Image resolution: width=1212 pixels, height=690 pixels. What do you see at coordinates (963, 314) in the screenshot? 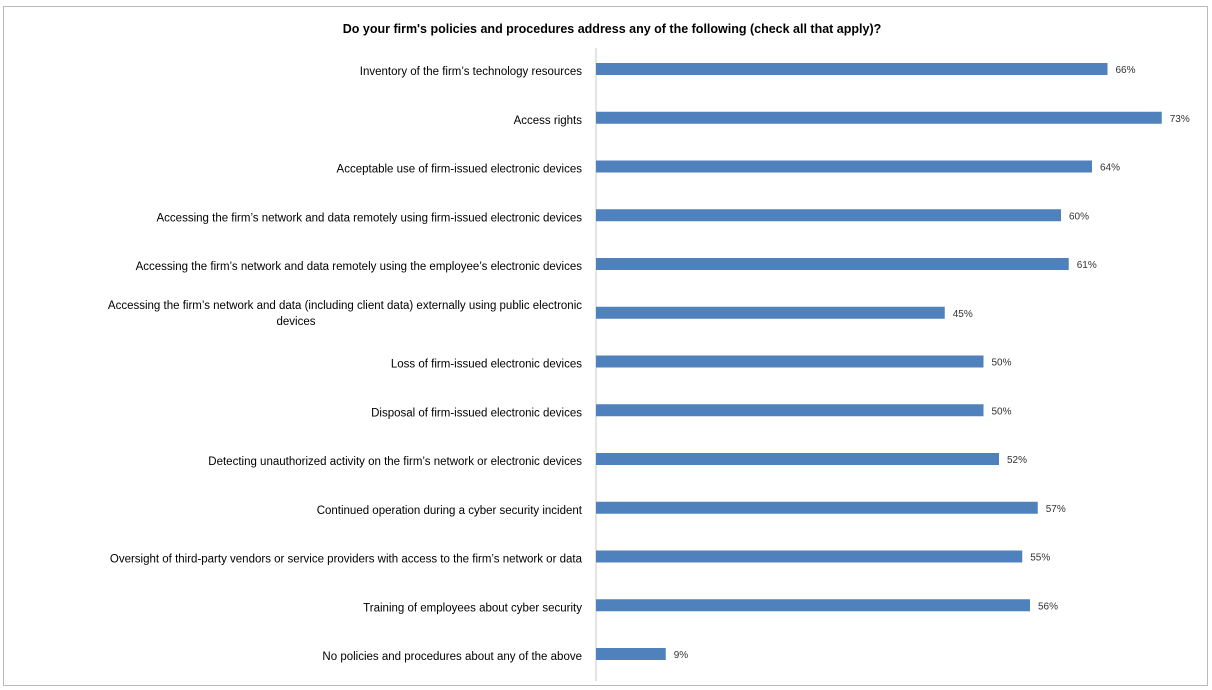
I see `data-label-6: 45%` at bounding box center [963, 314].